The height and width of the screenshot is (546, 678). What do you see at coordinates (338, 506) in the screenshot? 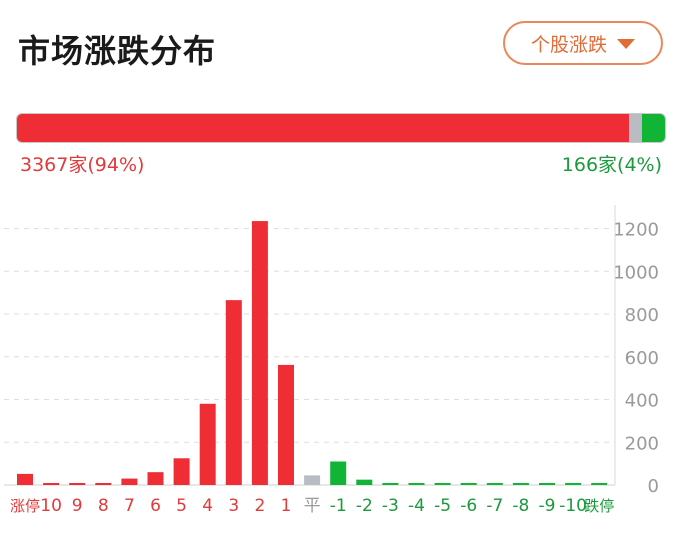
I see `x-tick-label: -1` at bounding box center [338, 506].